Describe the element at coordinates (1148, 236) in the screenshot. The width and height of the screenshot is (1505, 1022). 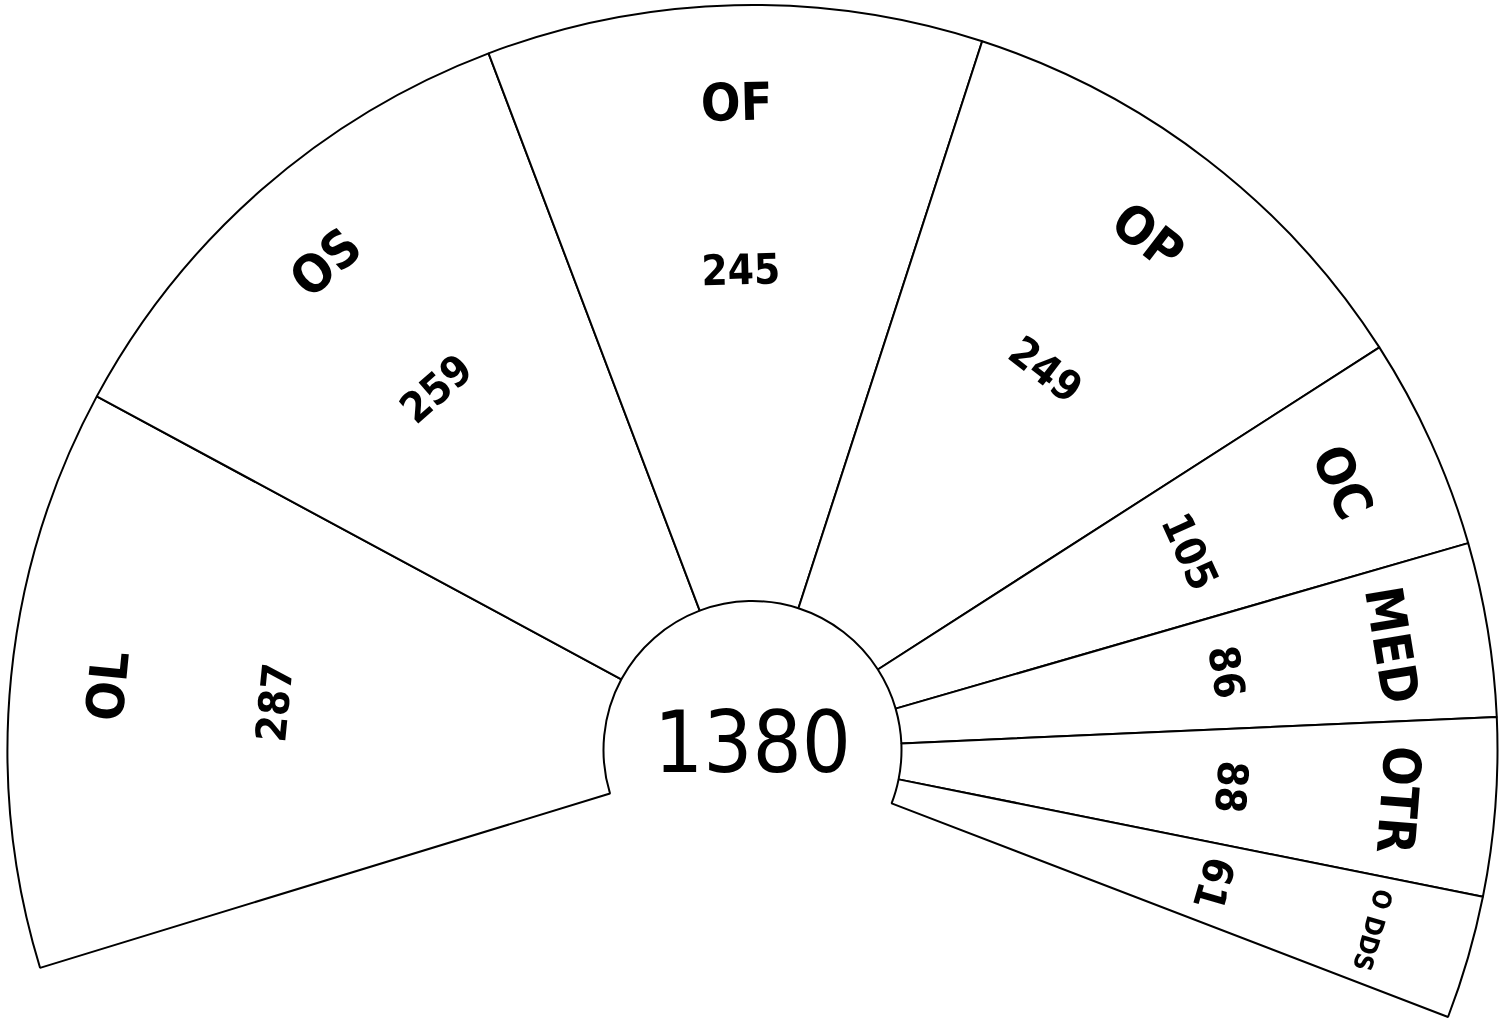
I see `slice-label: OP` at that location.